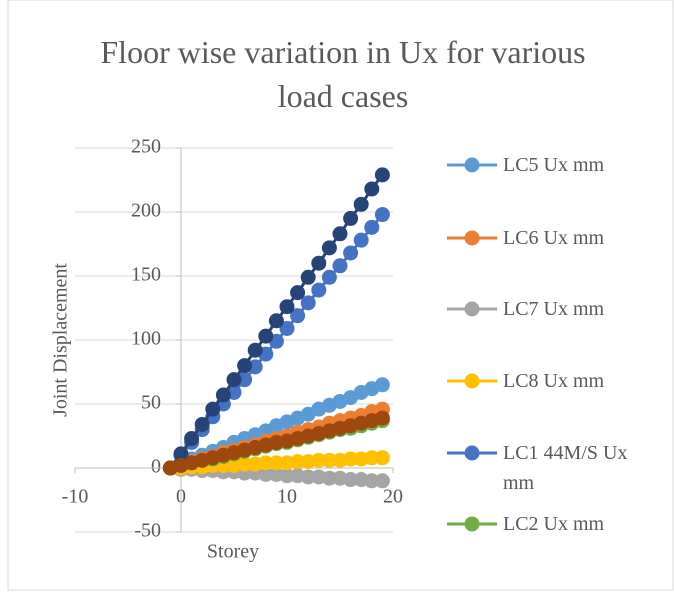 This screenshot has height=596, width=674. Describe the element at coordinates (147, 531) in the screenshot. I see `y-tick-label: -50` at that location.